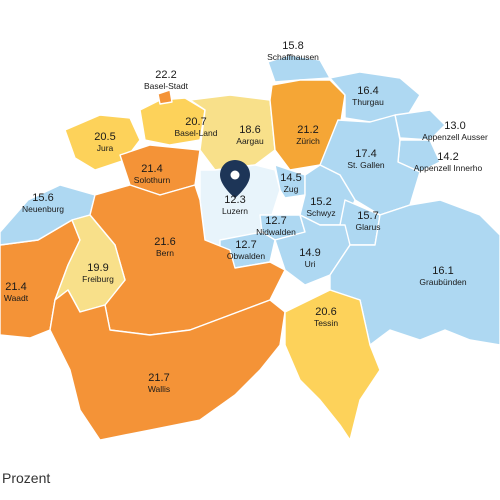 This screenshot has height=500, width=500. What do you see at coordinates (448, 168) in the screenshot?
I see `canton-name-appenzell-inner: Appenzell Innerho` at bounding box center [448, 168].